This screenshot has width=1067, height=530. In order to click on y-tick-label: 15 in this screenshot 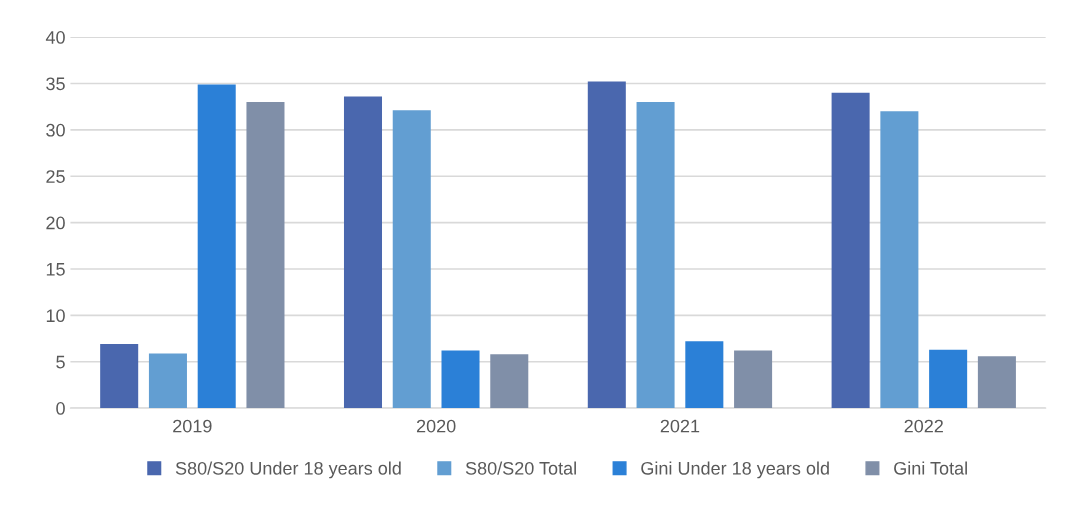, I will do `click(55, 269)`.